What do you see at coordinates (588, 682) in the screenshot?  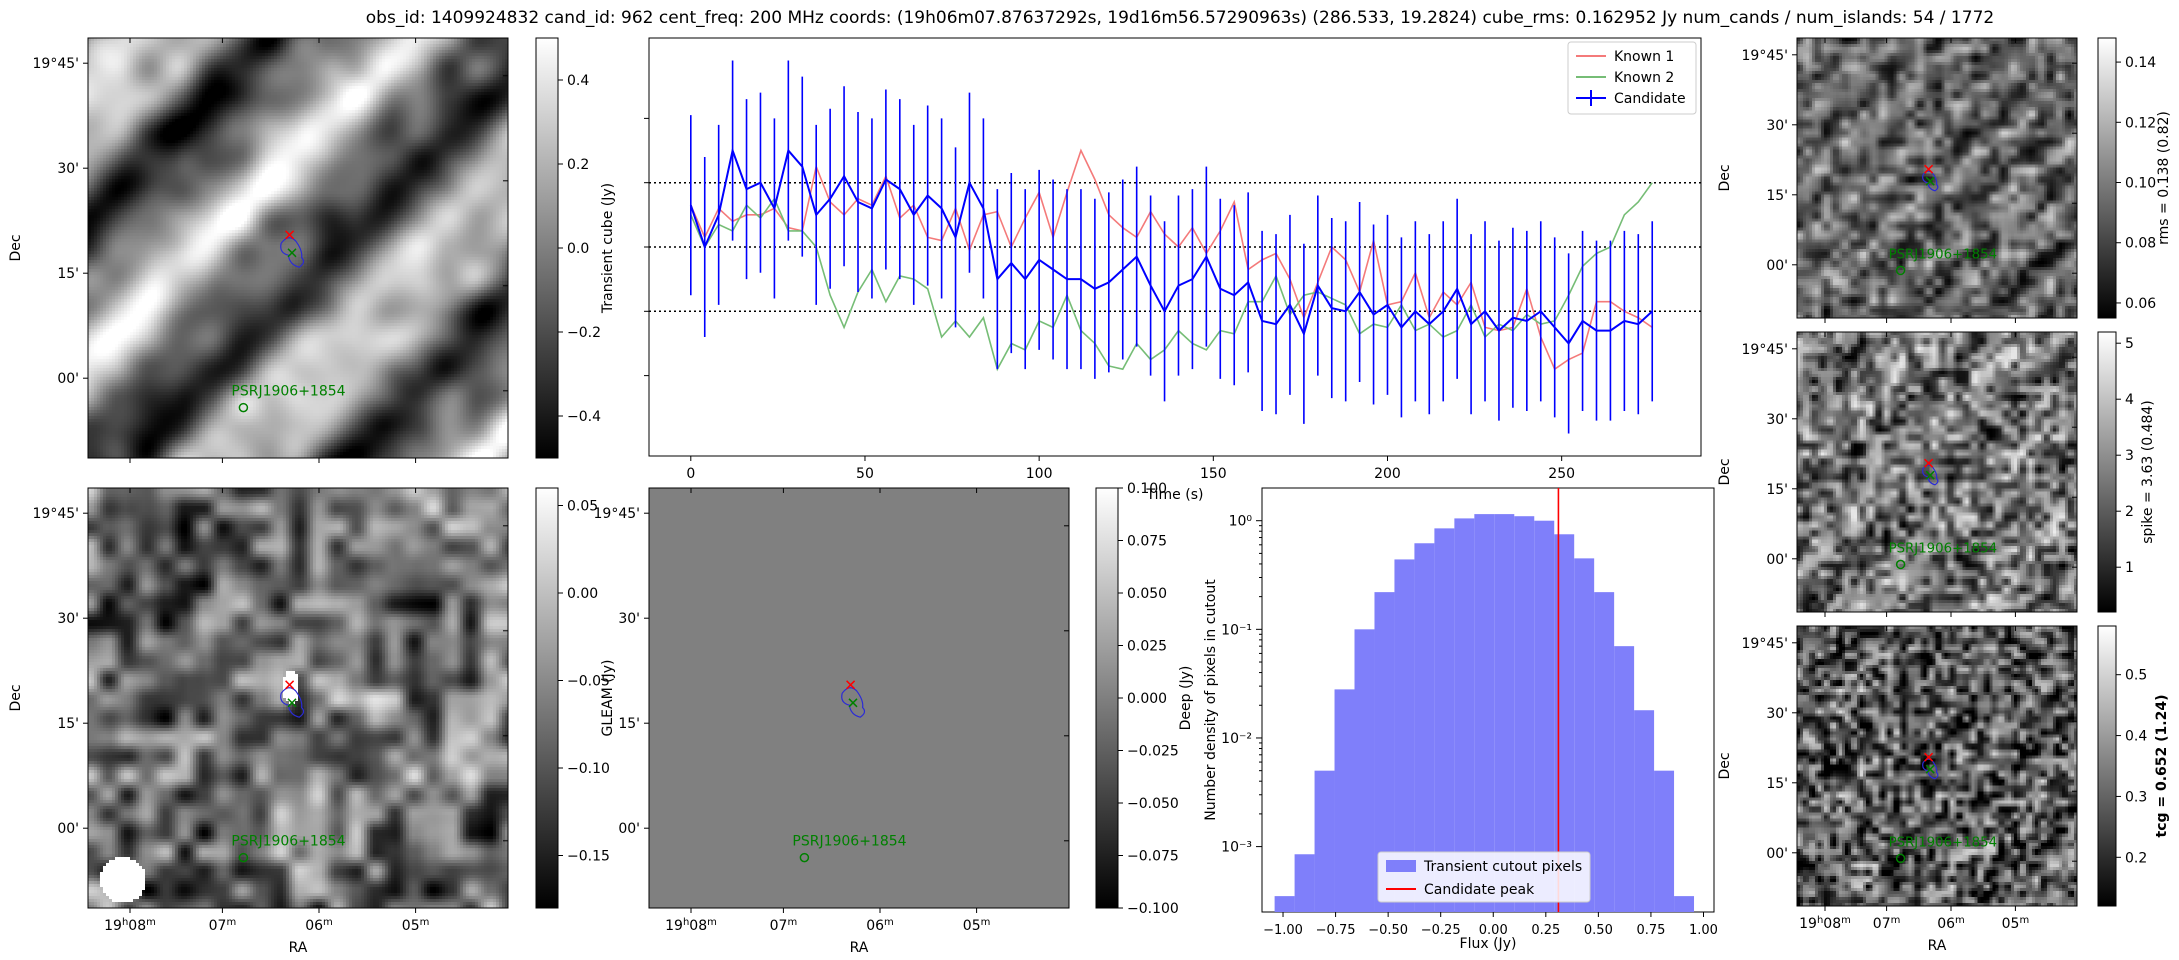 I see `colorbar-tick-label: −0.05` at bounding box center [588, 682].